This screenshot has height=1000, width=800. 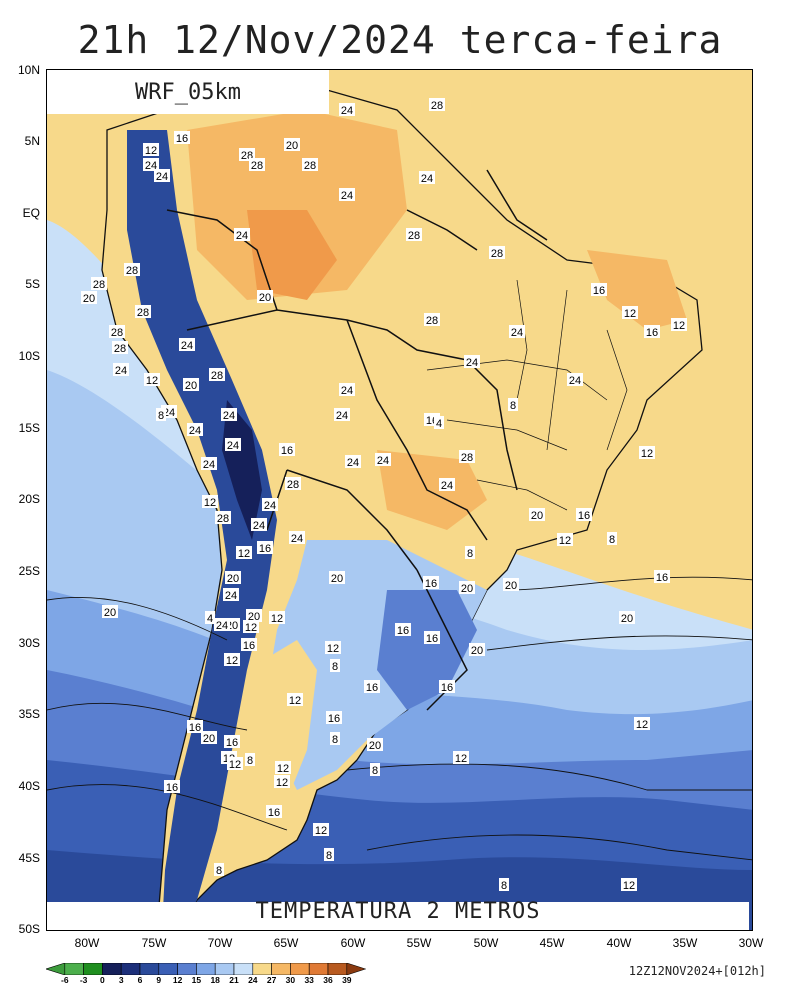 I want to click on lon-label: 55W, so click(x=419, y=943).